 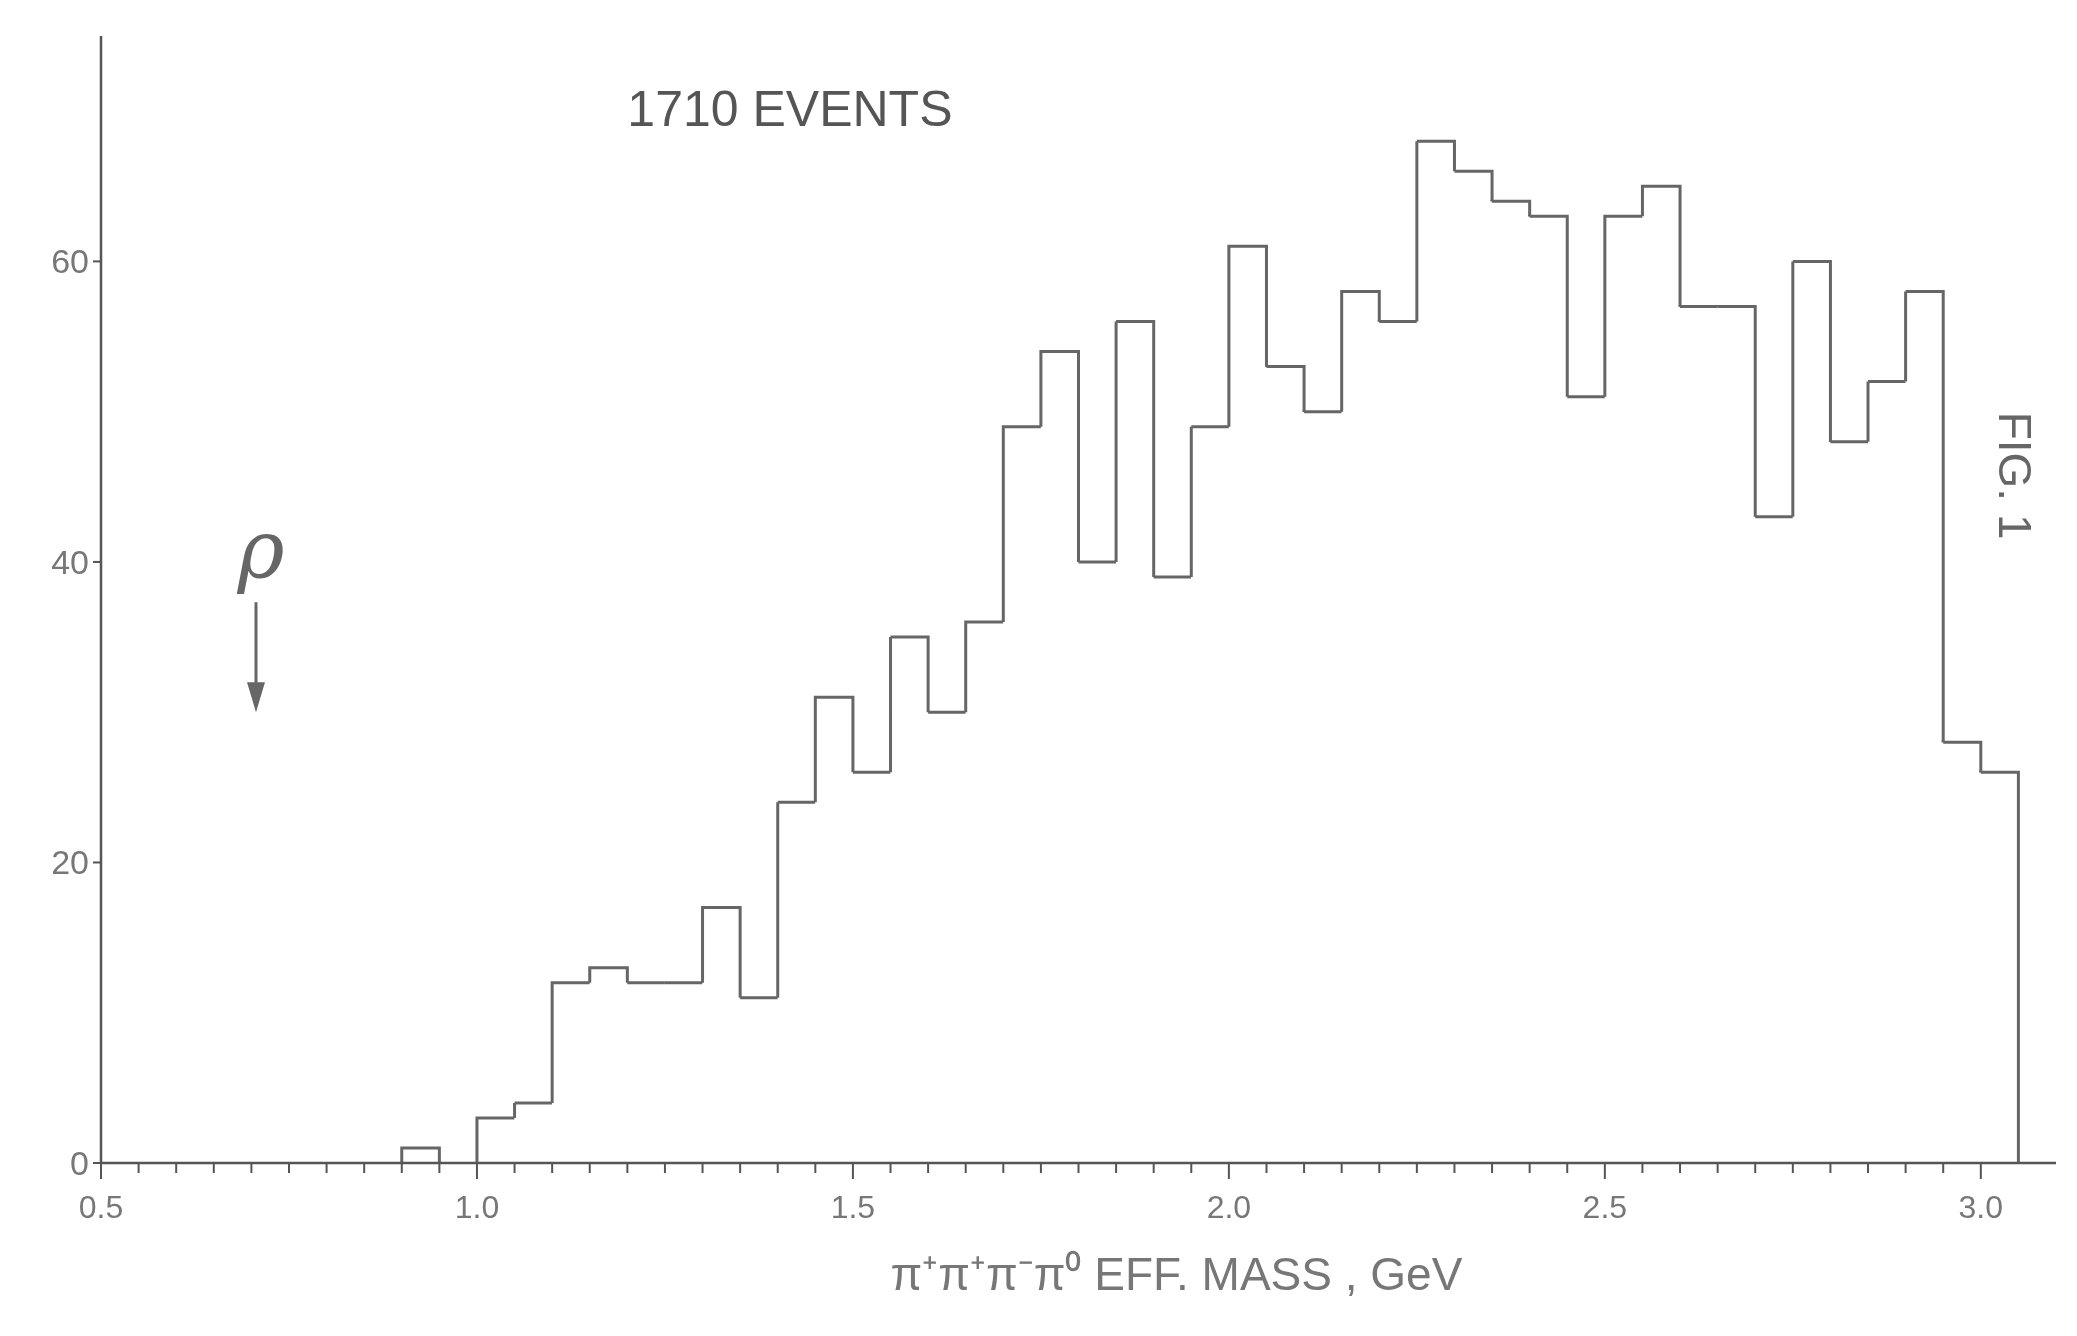 I want to click on x-tick-label: 1.5, so click(x=853, y=1207).